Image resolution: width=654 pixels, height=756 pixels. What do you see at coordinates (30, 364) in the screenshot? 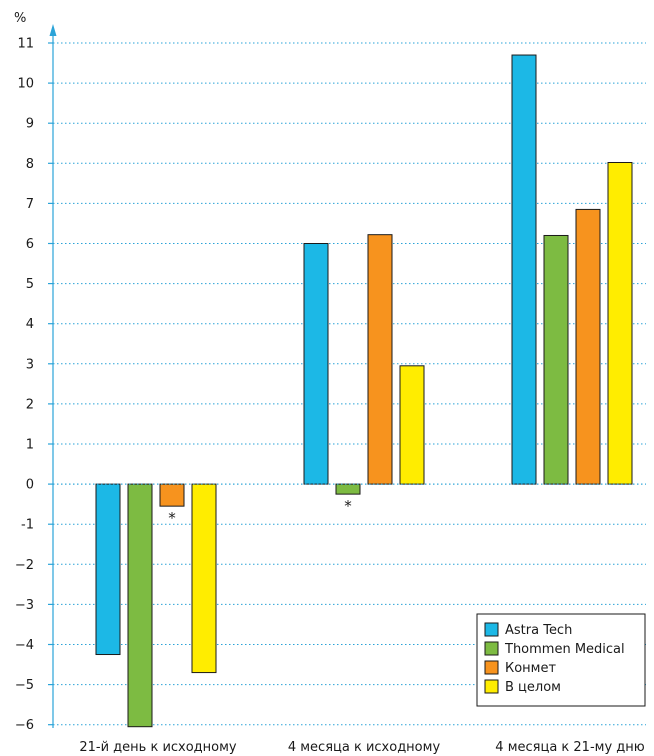
I see `y-tick-label: 3` at bounding box center [30, 364].